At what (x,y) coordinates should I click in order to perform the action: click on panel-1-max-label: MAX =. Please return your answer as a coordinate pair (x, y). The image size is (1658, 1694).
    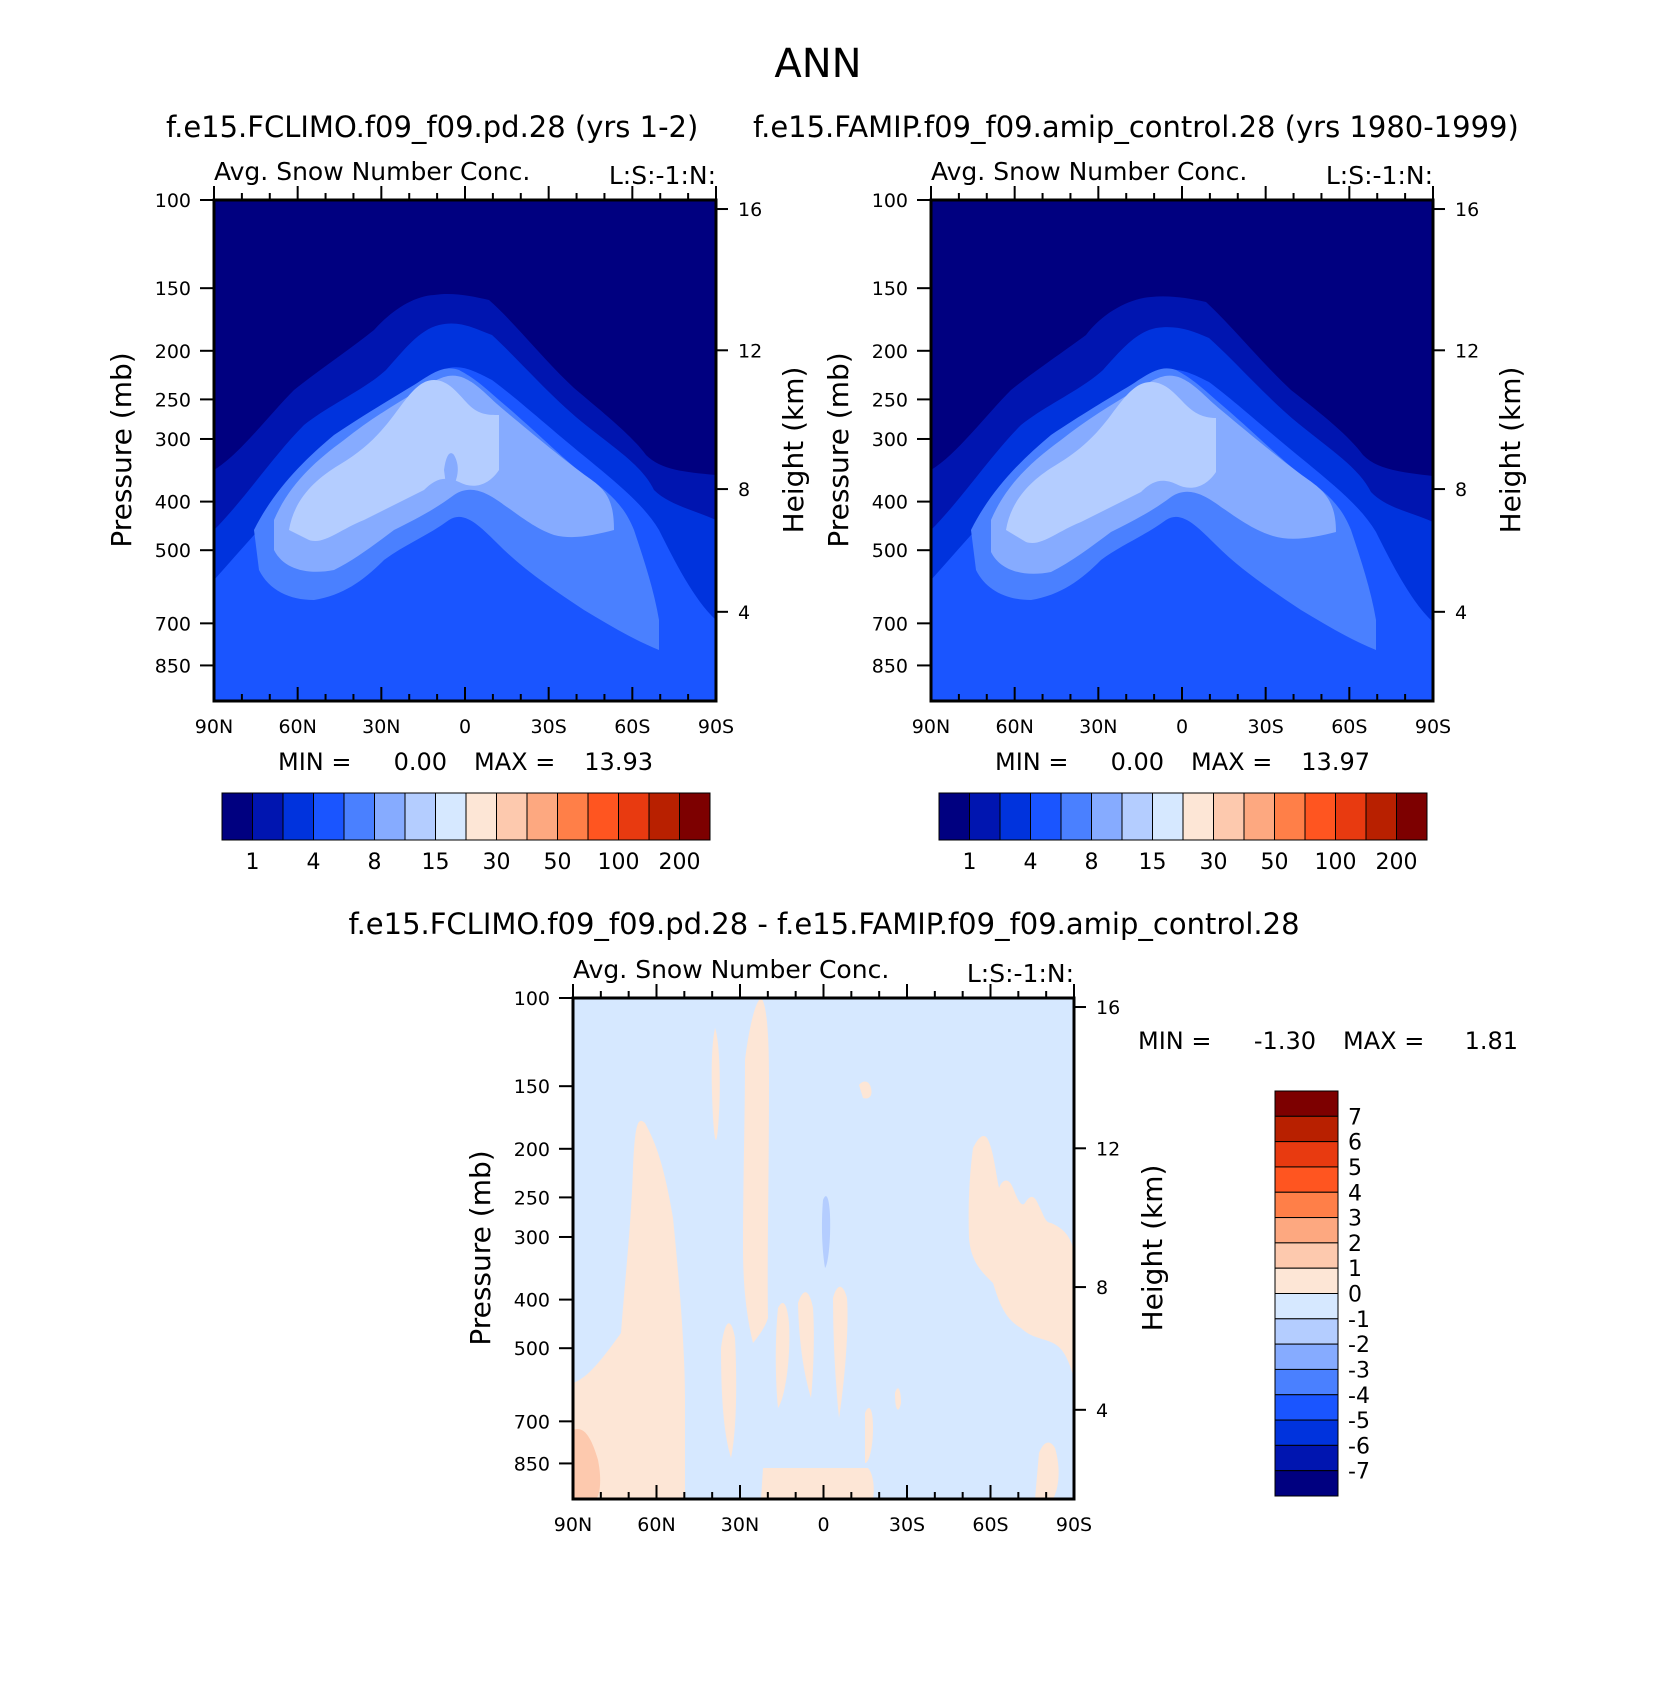
    Looking at the image, I should click on (514, 762).